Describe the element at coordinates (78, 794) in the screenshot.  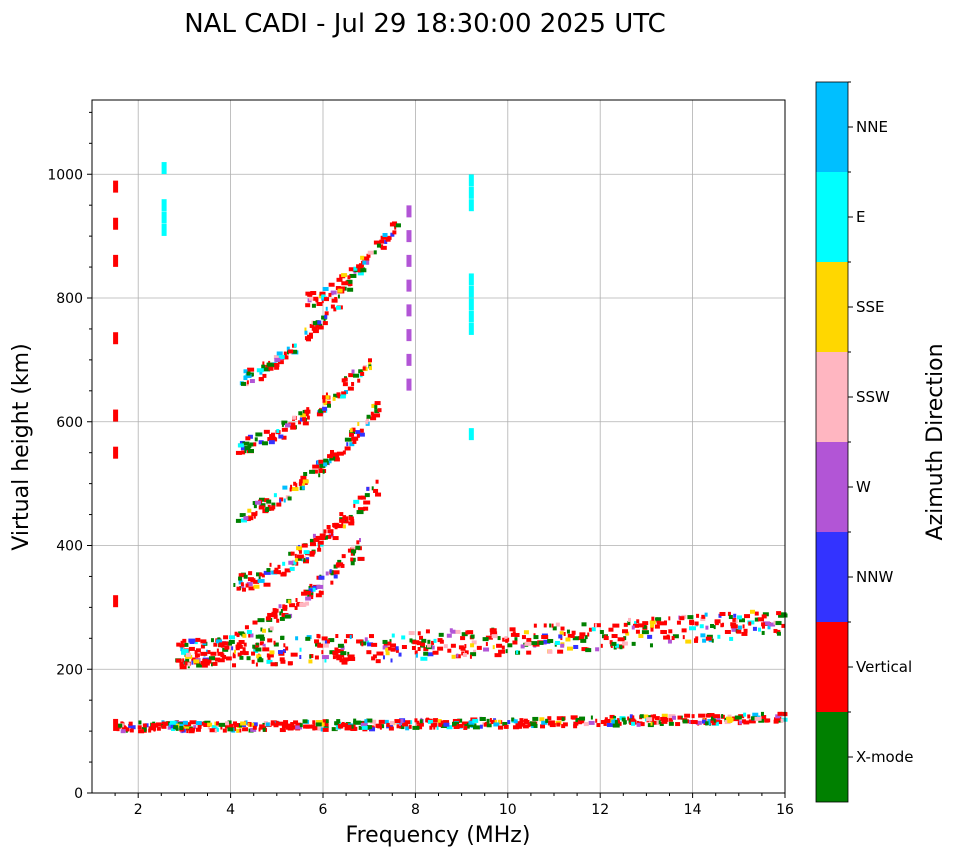
I see `y-tick-label: 0` at that location.